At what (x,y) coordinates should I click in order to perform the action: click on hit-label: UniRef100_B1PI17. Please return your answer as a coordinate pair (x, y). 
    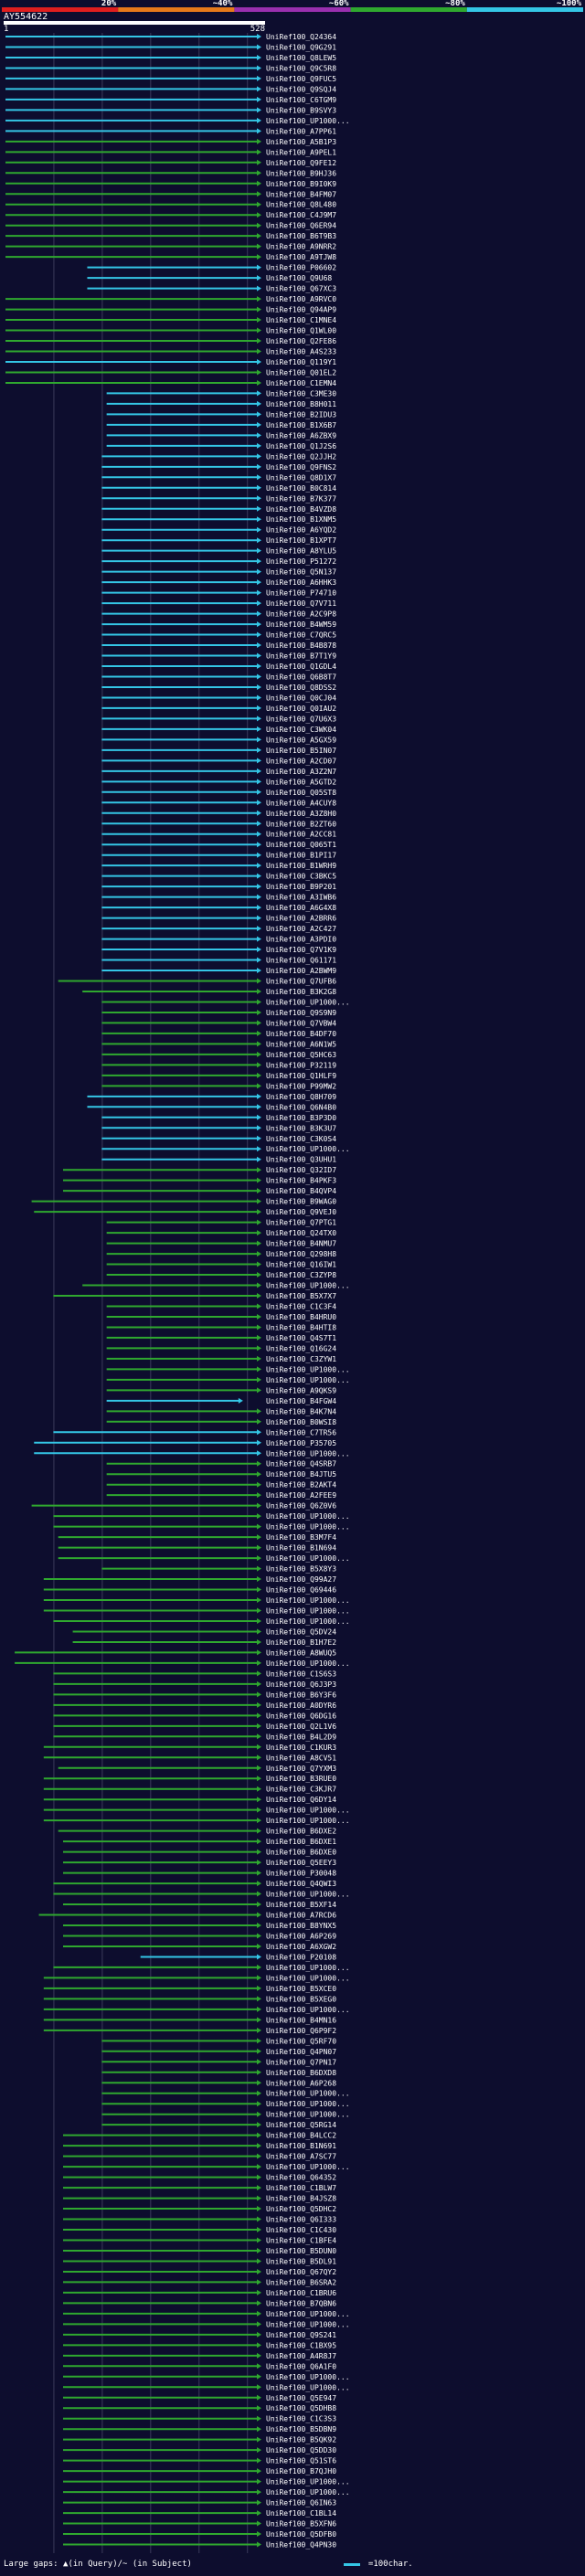
    Looking at the image, I should click on (301, 856).